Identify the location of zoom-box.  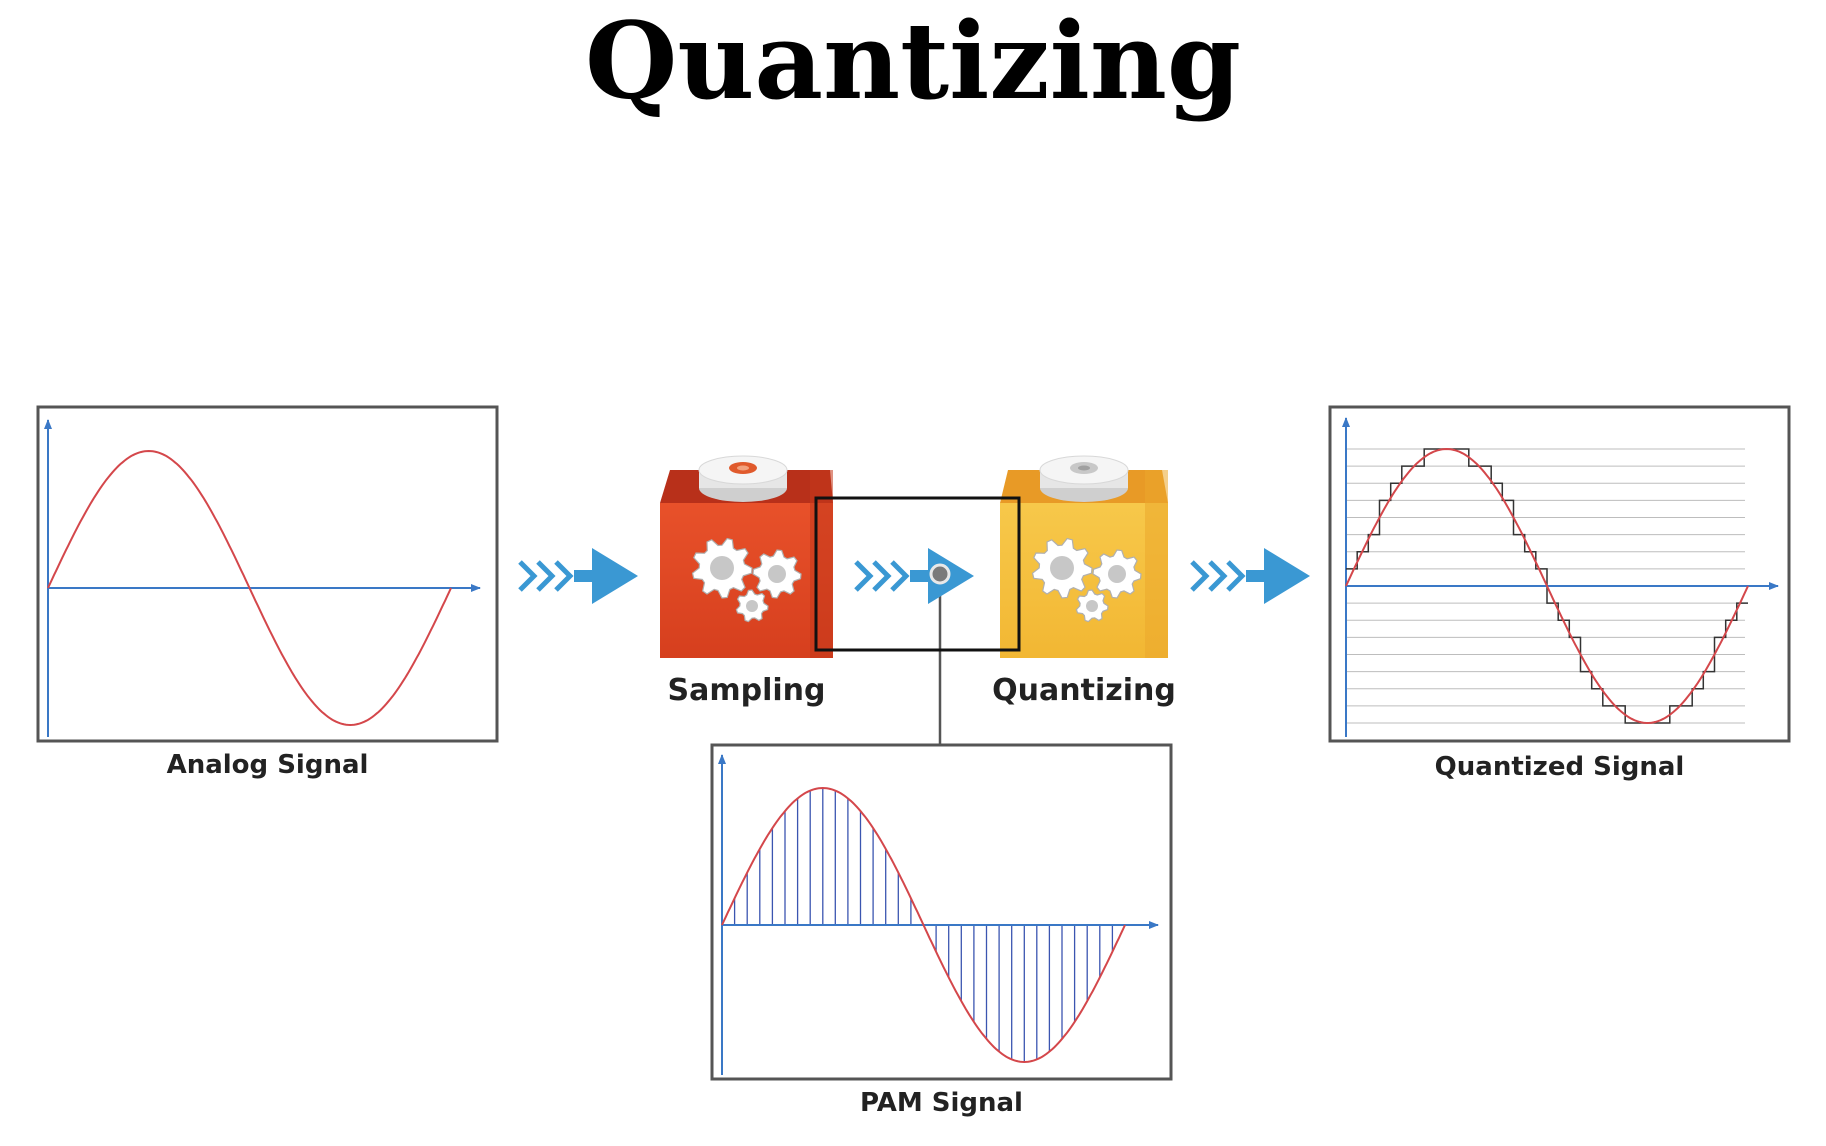
(917, 574).